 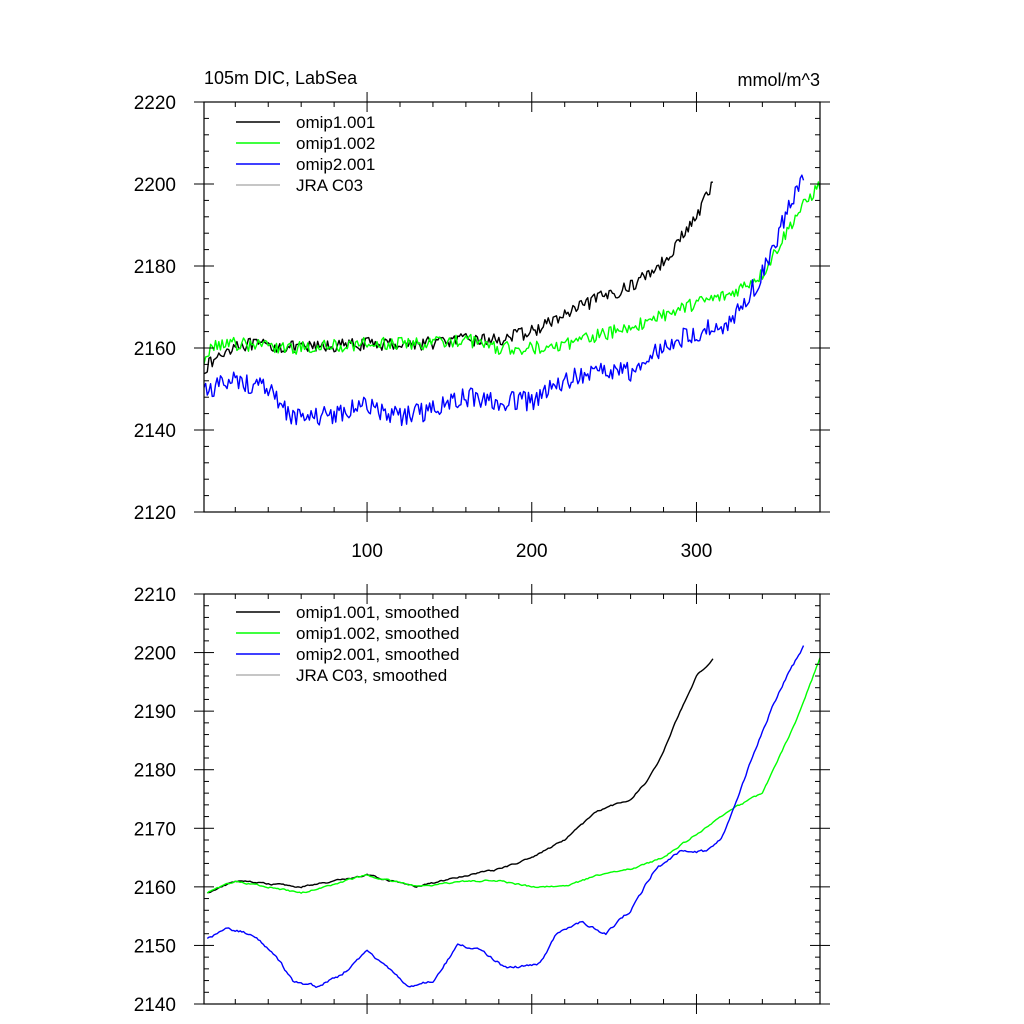 What do you see at coordinates (155, 595) in the screenshot?
I see `y-tick-label: 2210` at bounding box center [155, 595].